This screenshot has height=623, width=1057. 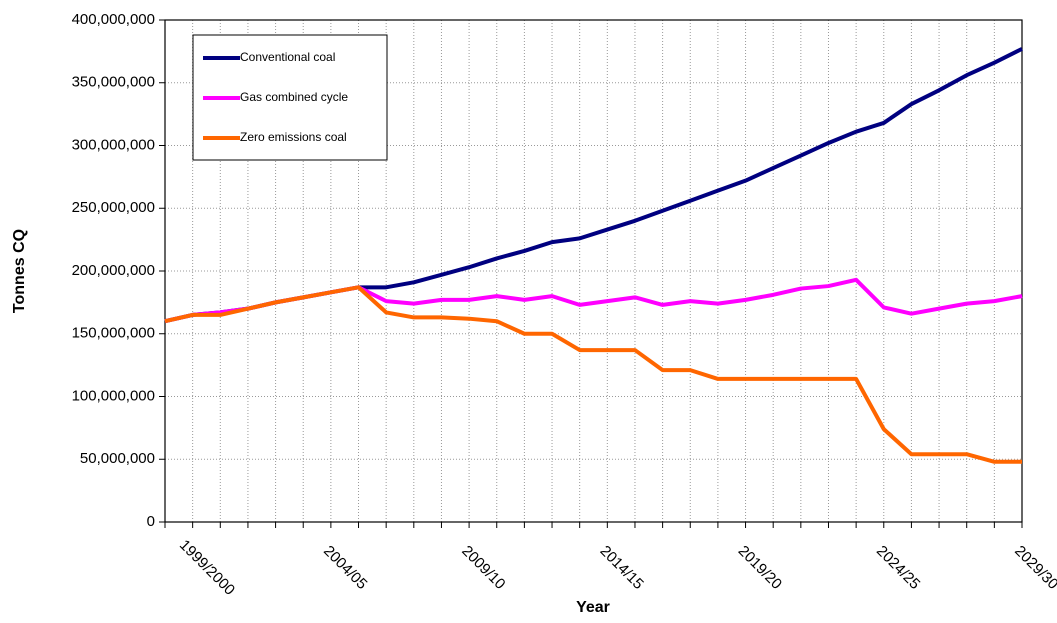 What do you see at coordinates (593, 607) in the screenshot?
I see `x-axis-label: Year` at bounding box center [593, 607].